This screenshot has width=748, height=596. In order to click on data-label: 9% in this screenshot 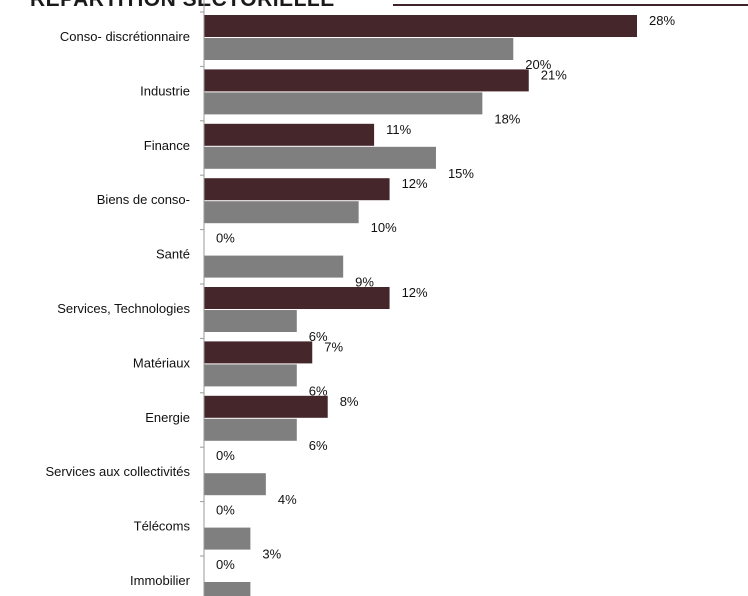, I will do `click(364, 282)`.